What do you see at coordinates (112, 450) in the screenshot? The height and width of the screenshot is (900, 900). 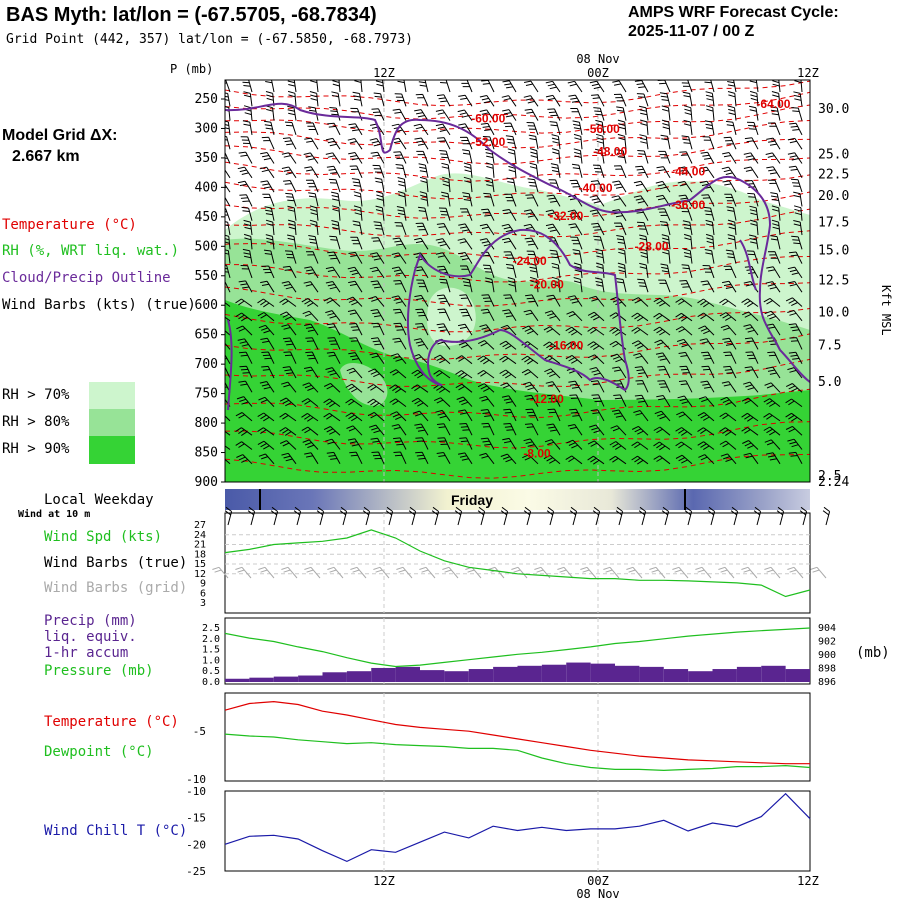 I see `legend-rh90-swatch` at bounding box center [112, 450].